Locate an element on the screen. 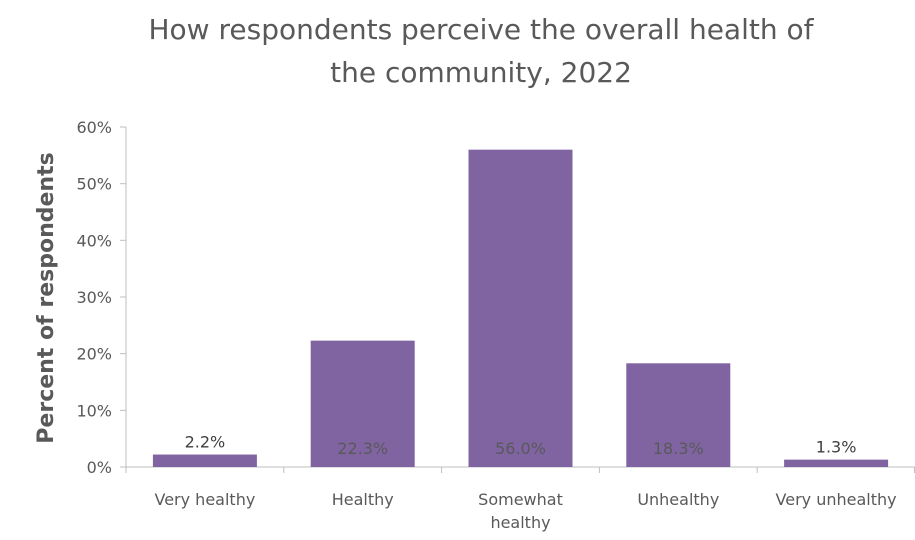  y-tick-label: 10% is located at coordinates (94, 410).